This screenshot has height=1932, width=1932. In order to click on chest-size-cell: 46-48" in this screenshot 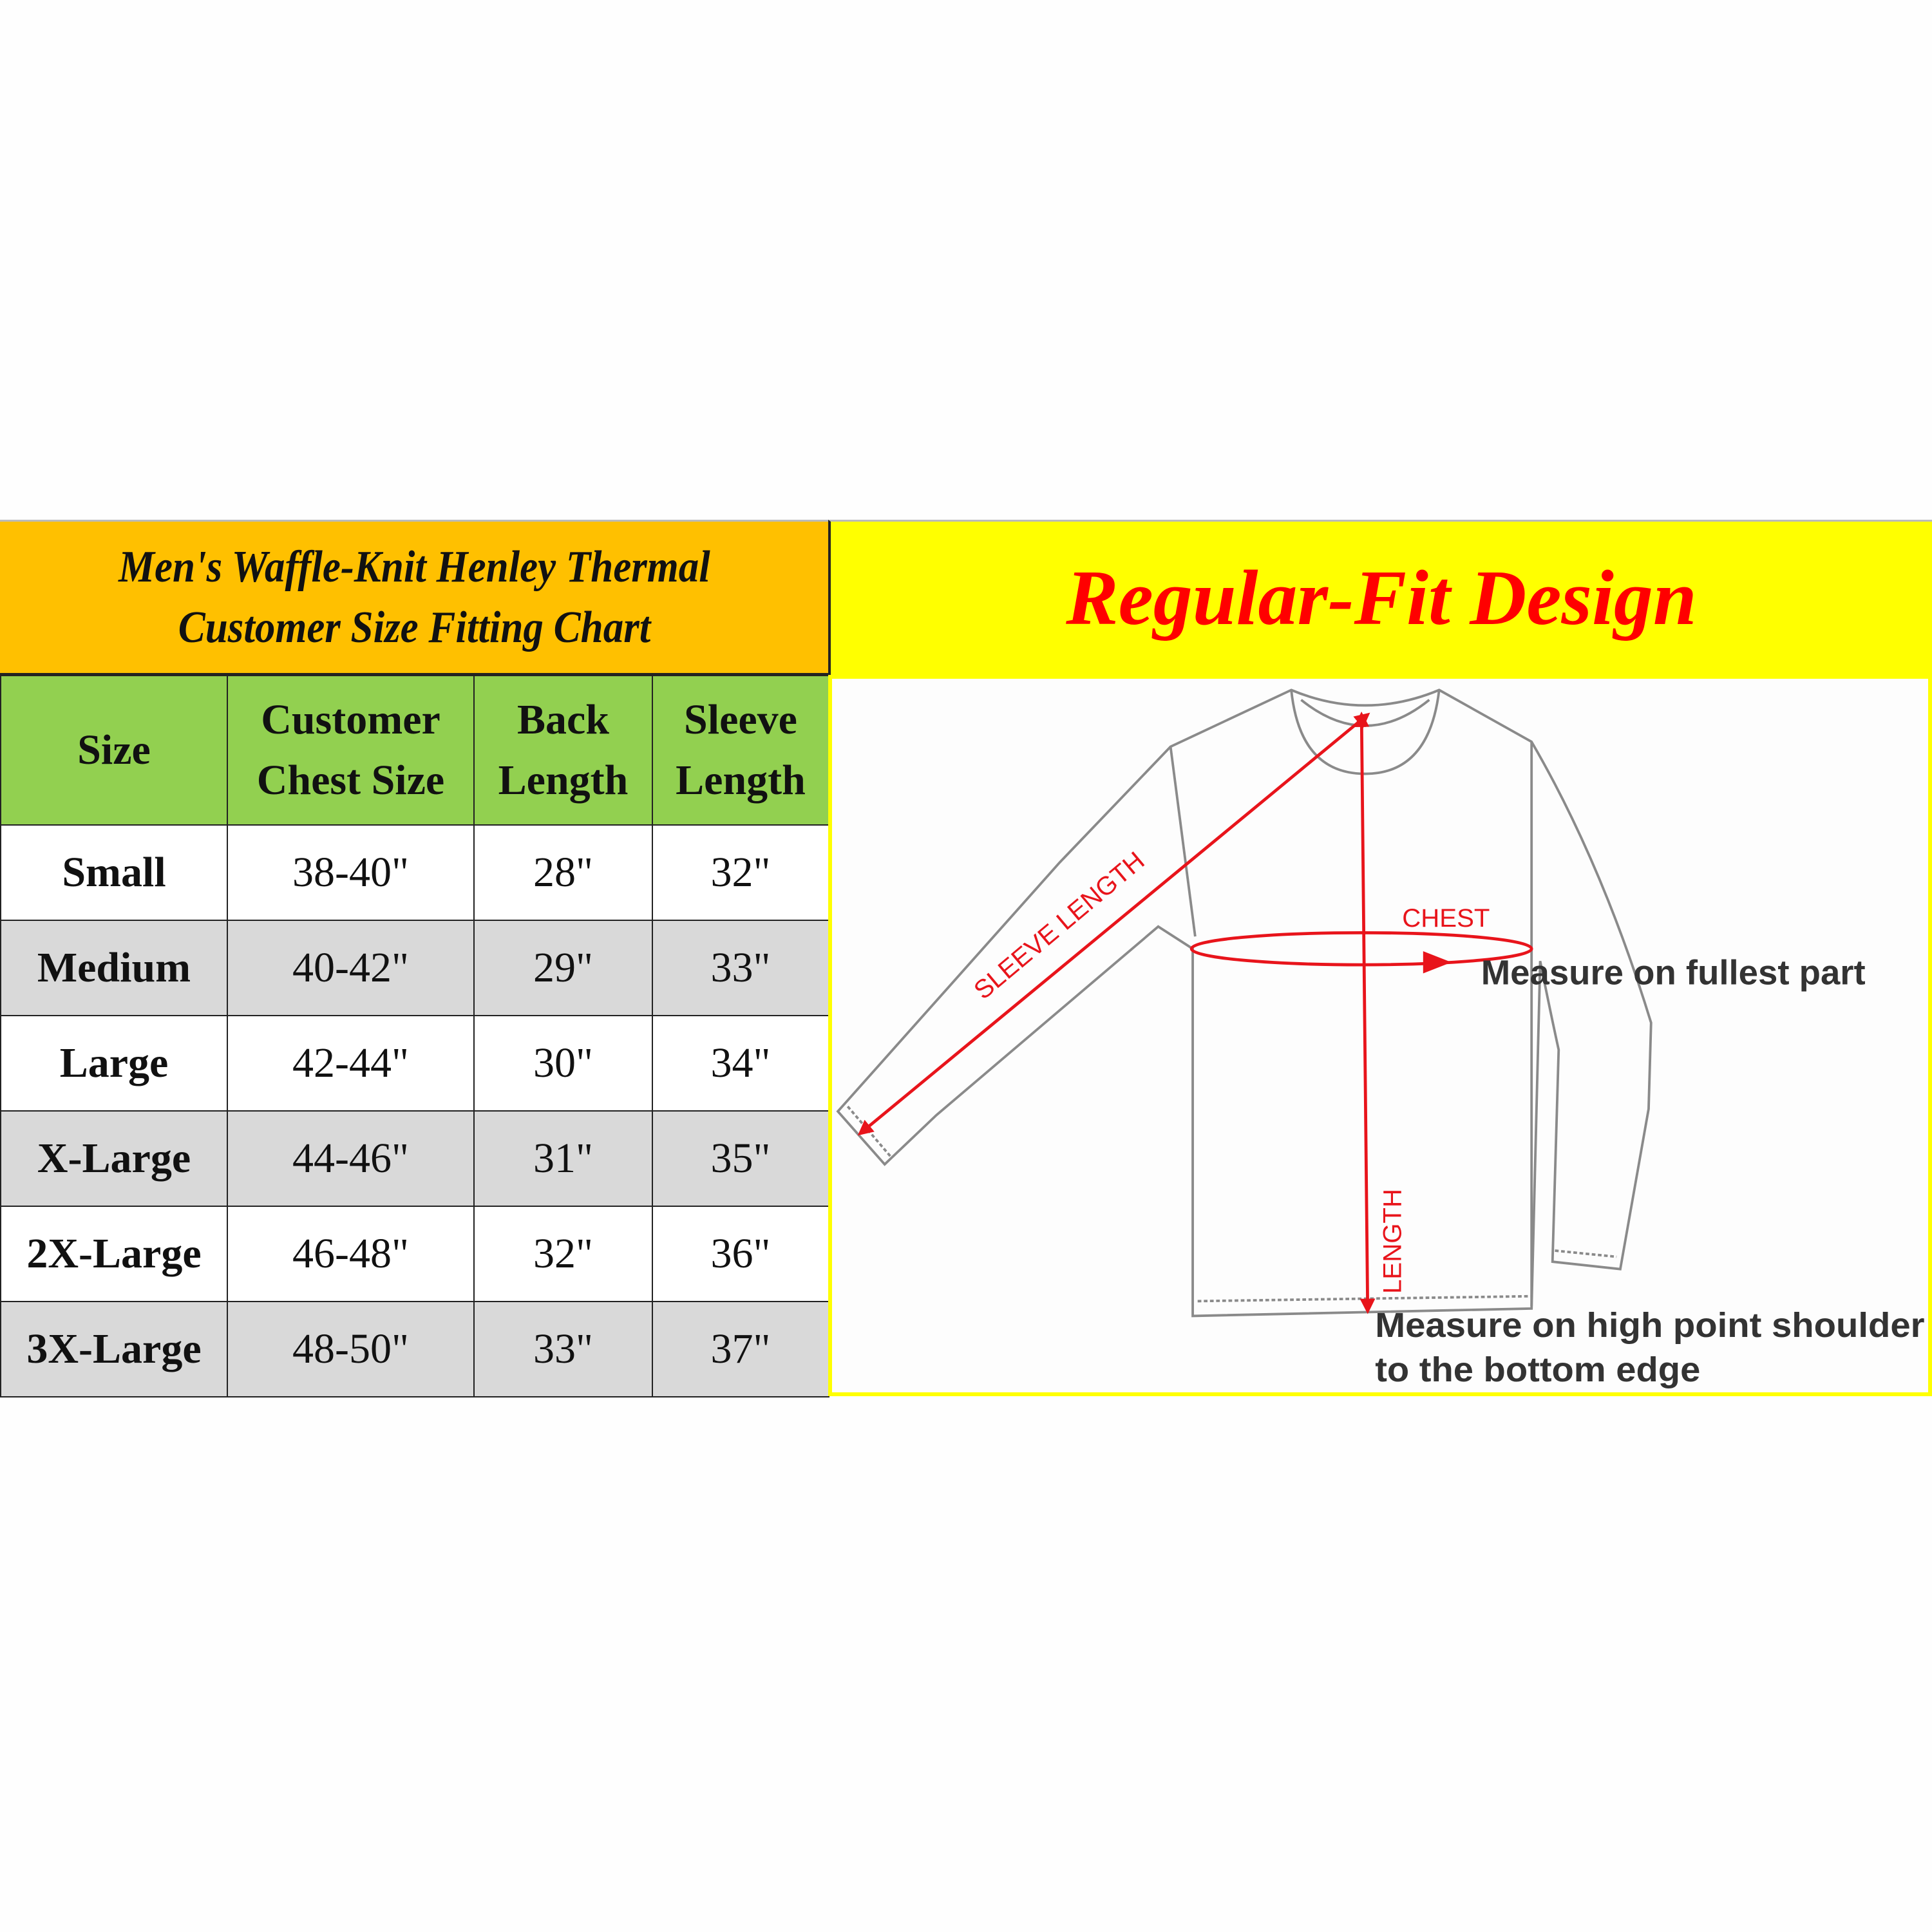, I will do `click(351, 1254)`.